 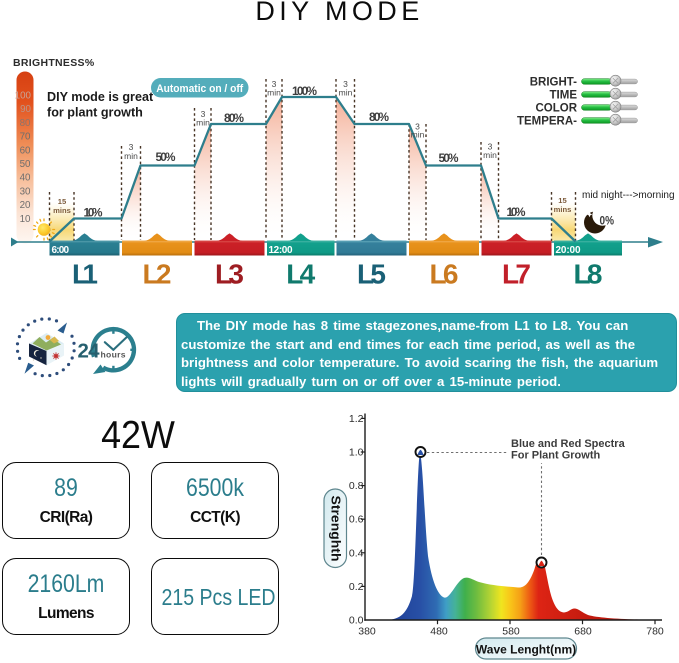 I want to click on svg-text: L6, so click(x=444, y=274).